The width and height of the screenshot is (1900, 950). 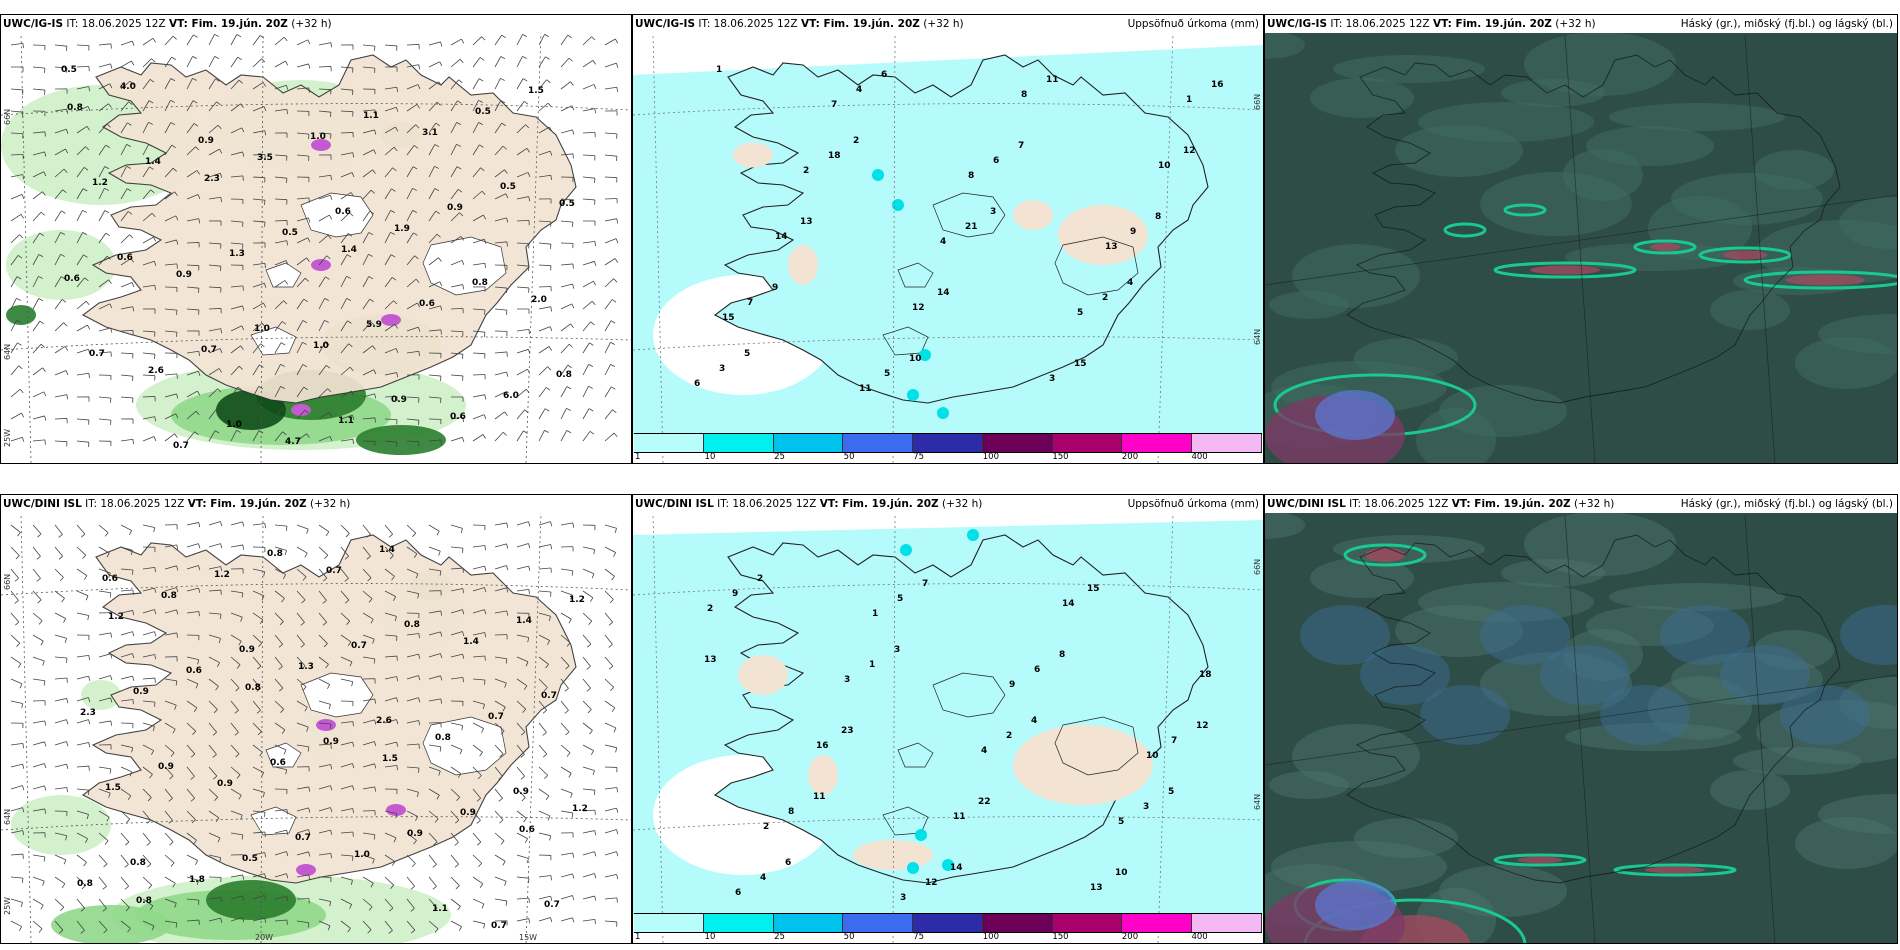 What do you see at coordinates (371, 116) in the screenshot?
I see `precip-value-label: 1.1` at bounding box center [371, 116].